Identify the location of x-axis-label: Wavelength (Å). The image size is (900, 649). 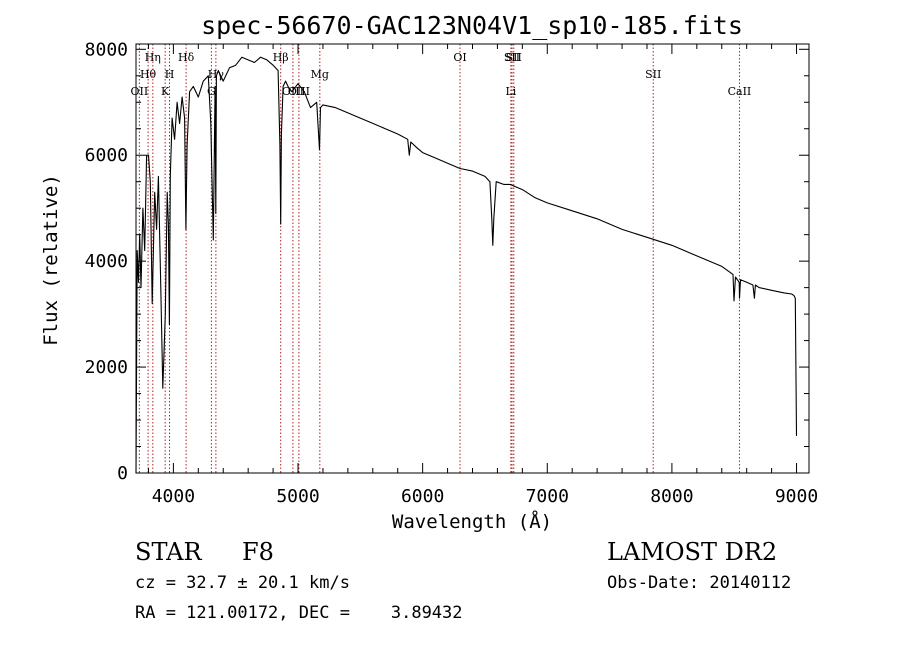
(472, 521).